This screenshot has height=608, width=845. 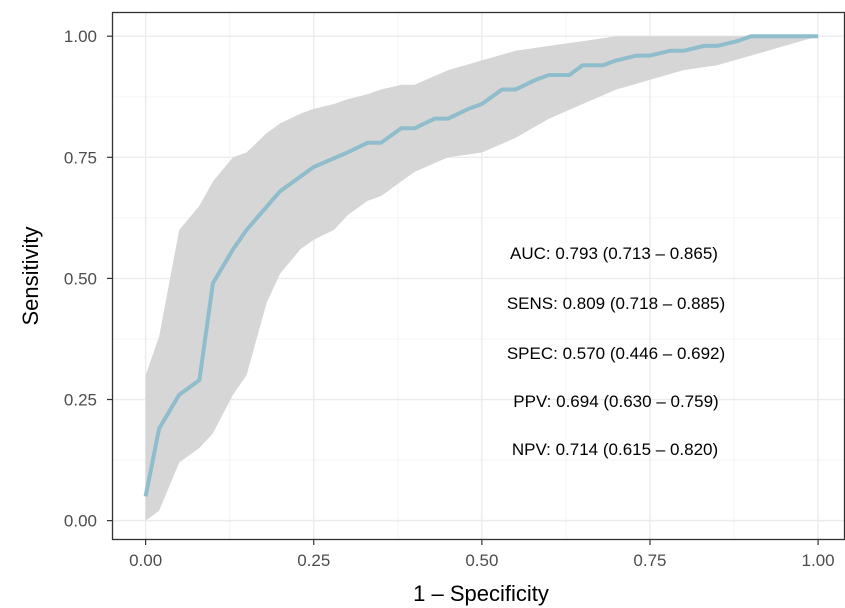 I want to click on annotation-sens: SENS: 0.809 (0.718 – 0.885), so click(x=616, y=303).